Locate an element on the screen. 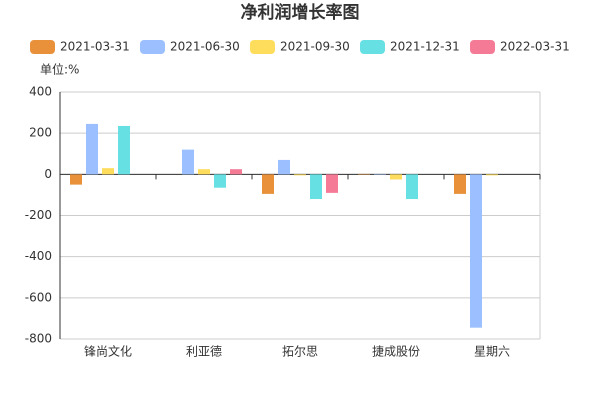 The height and width of the screenshot is (400, 600). chart-title: 净利润增长率图 is located at coordinates (300, 12).